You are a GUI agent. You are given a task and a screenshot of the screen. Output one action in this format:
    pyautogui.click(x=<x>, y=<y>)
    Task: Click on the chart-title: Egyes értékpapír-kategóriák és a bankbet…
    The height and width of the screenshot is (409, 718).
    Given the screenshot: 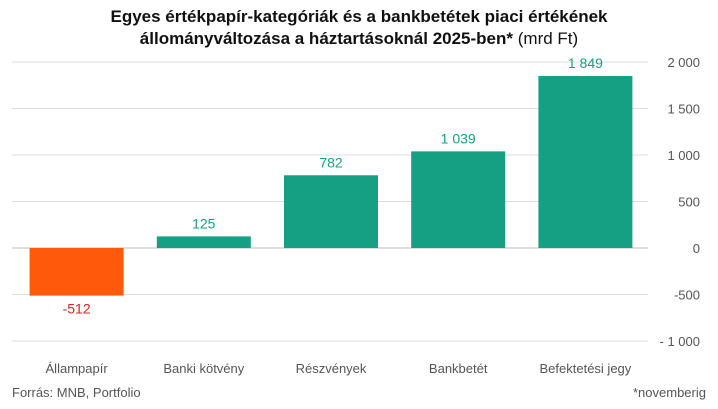 What is the action you would take?
    pyautogui.click(x=359, y=28)
    